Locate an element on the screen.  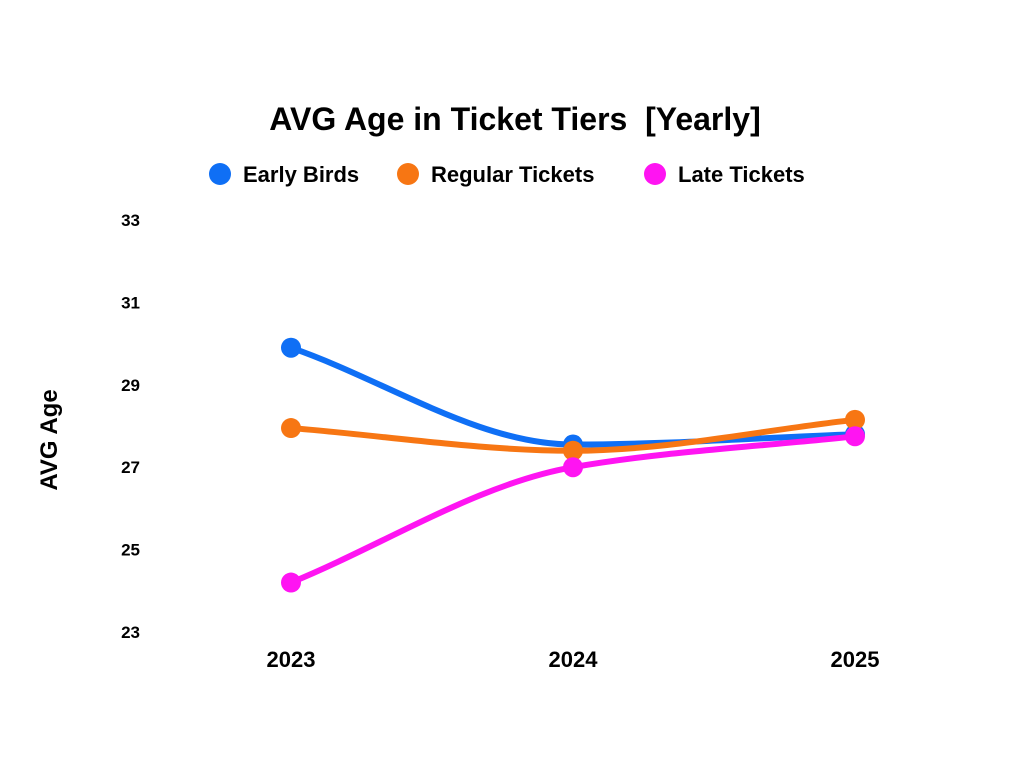
data-point-late-tickets-2023 is located at coordinates (291, 582).